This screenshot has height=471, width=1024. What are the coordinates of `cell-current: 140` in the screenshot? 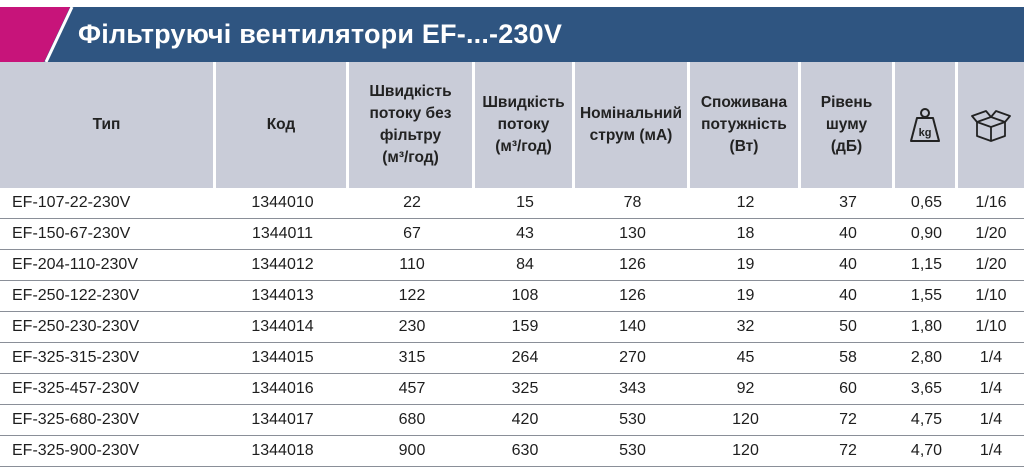 It's located at (632, 326).